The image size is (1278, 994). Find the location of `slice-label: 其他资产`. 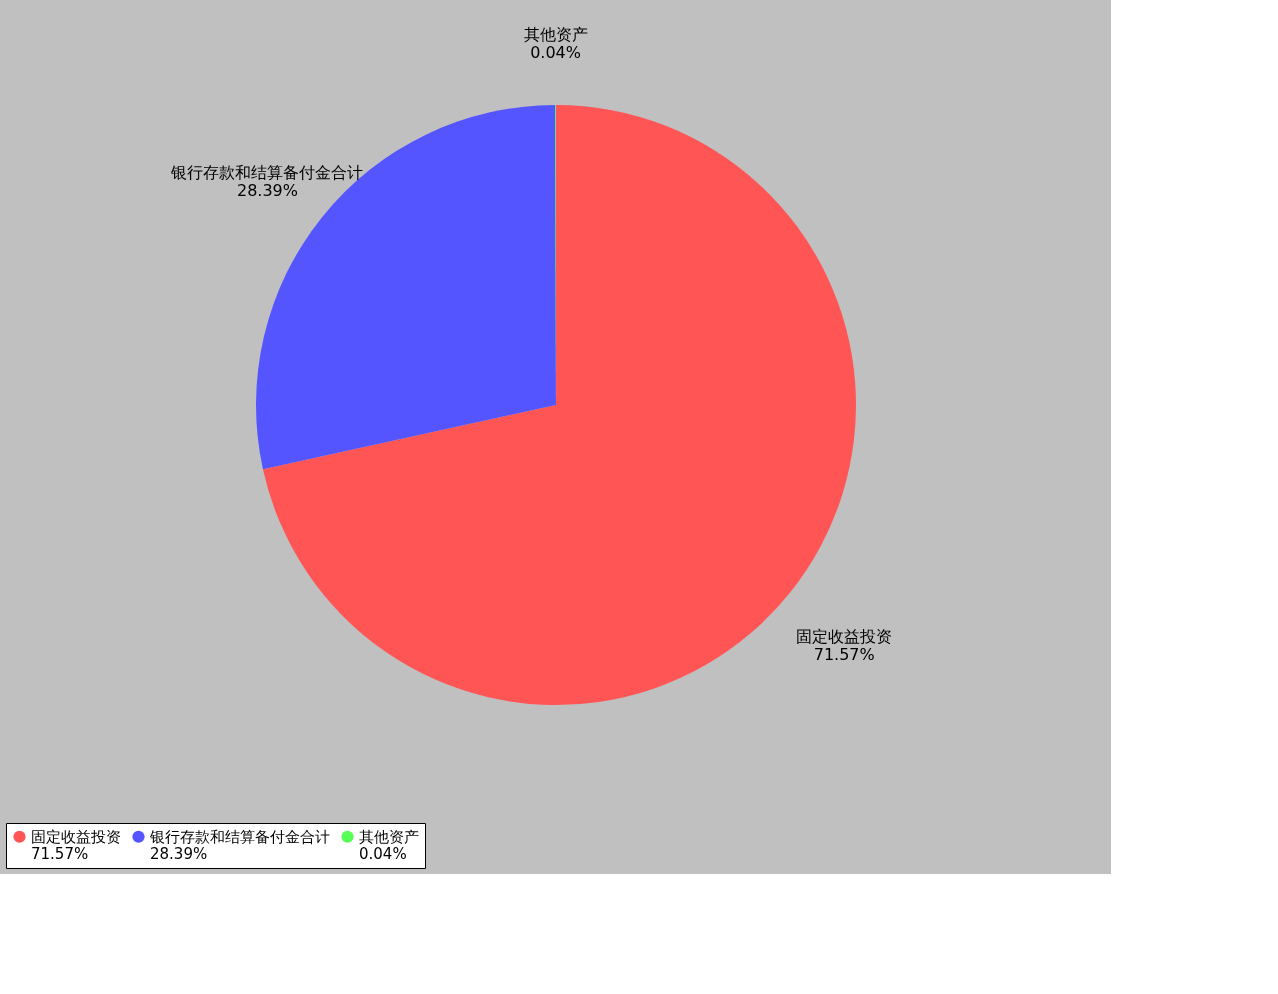

slice-label: 其他资产 is located at coordinates (555, 34).